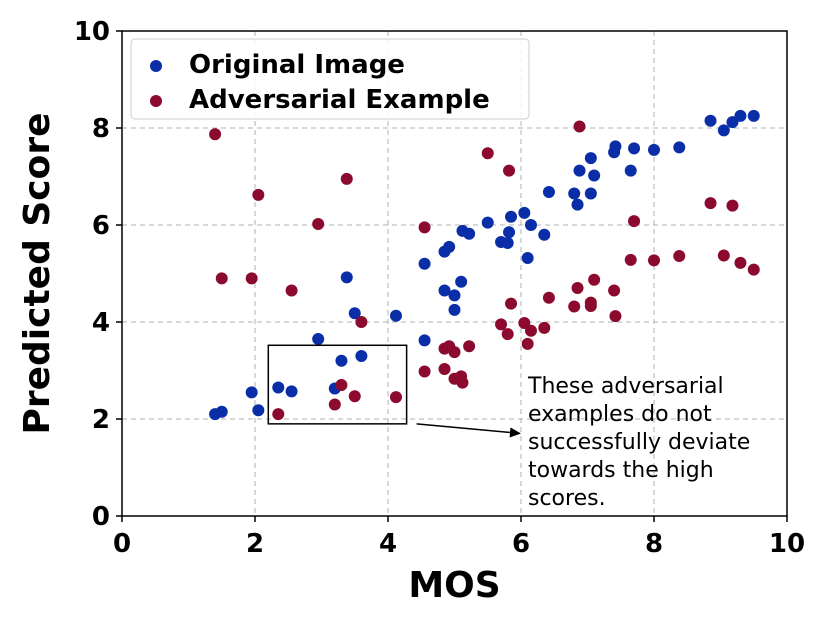  I want to click on annotation-text-line: scores., so click(567, 498).